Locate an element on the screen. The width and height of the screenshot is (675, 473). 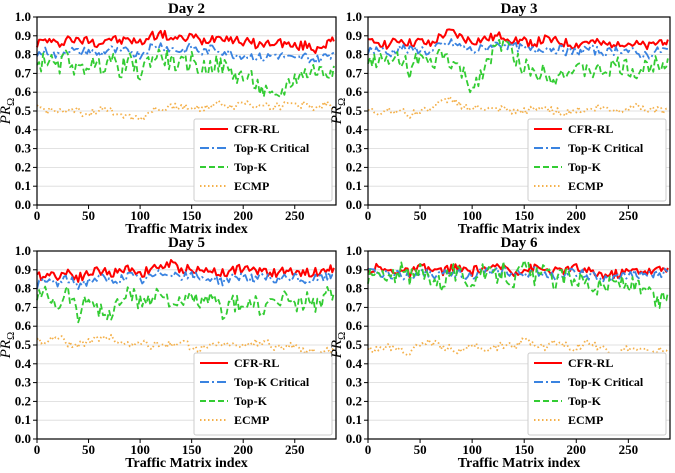
x-axis-label: Traffic Matrix index is located at coordinates (519, 229).